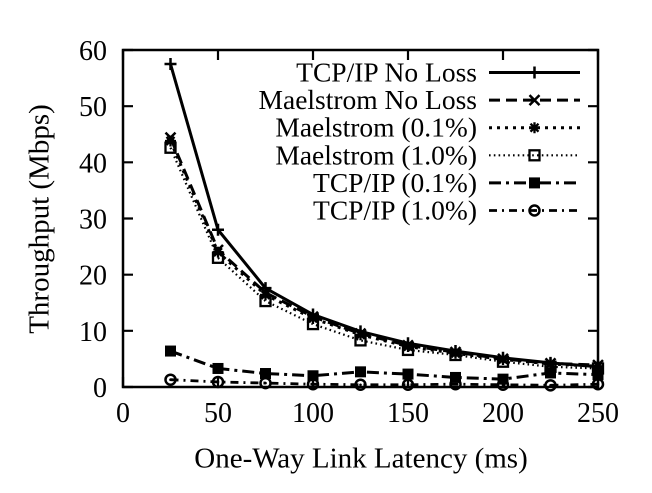  Describe the element at coordinates (93, 163) in the screenshot. I see `y-tick-label-40: 40` at that location.